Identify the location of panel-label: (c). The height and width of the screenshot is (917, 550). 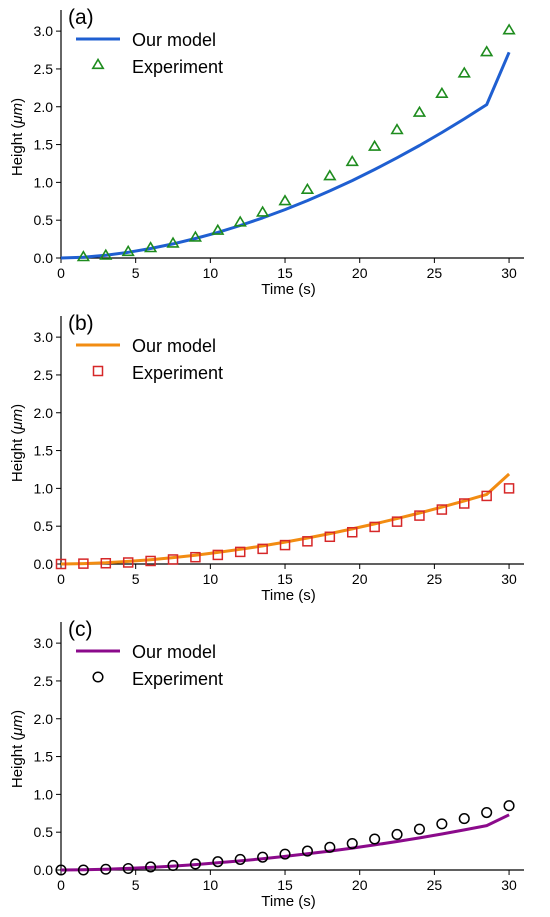
(80, 629).